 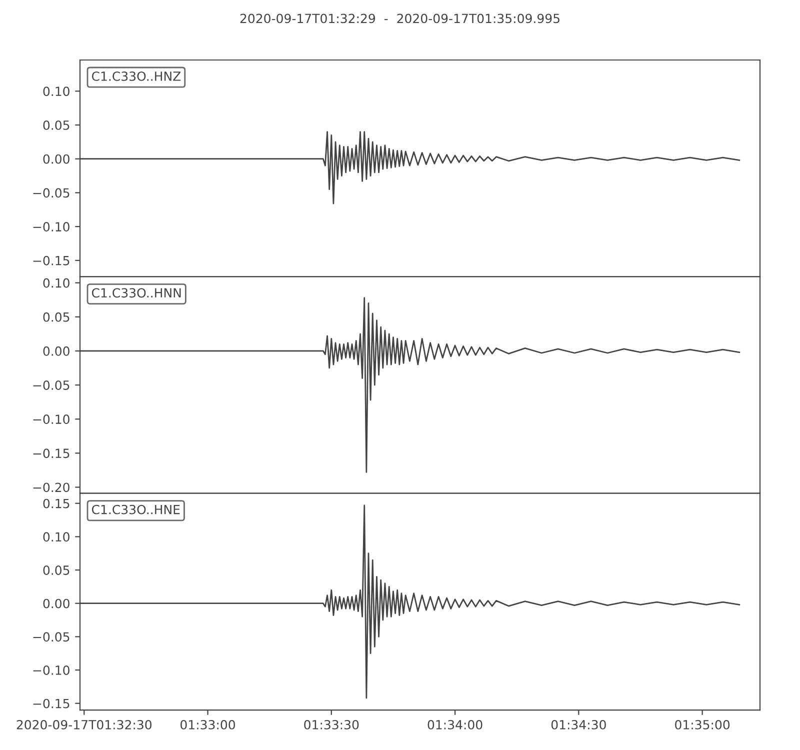 What do you see at coordinates (207, 725) in the screenshot?
I see `x-tick-label: 01:33:00` at bounding box center [207, 725].